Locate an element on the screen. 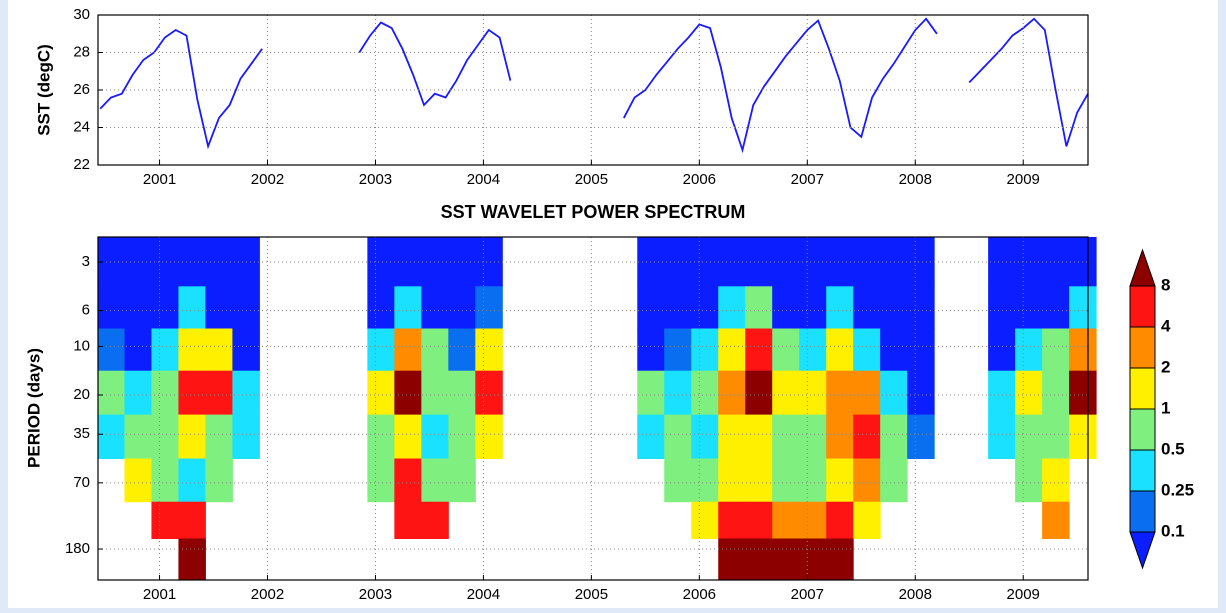 Image resolution: width=1226 pixels, height=613 pixels. y-tick-label: 30 is located at coordinates (81, 14).